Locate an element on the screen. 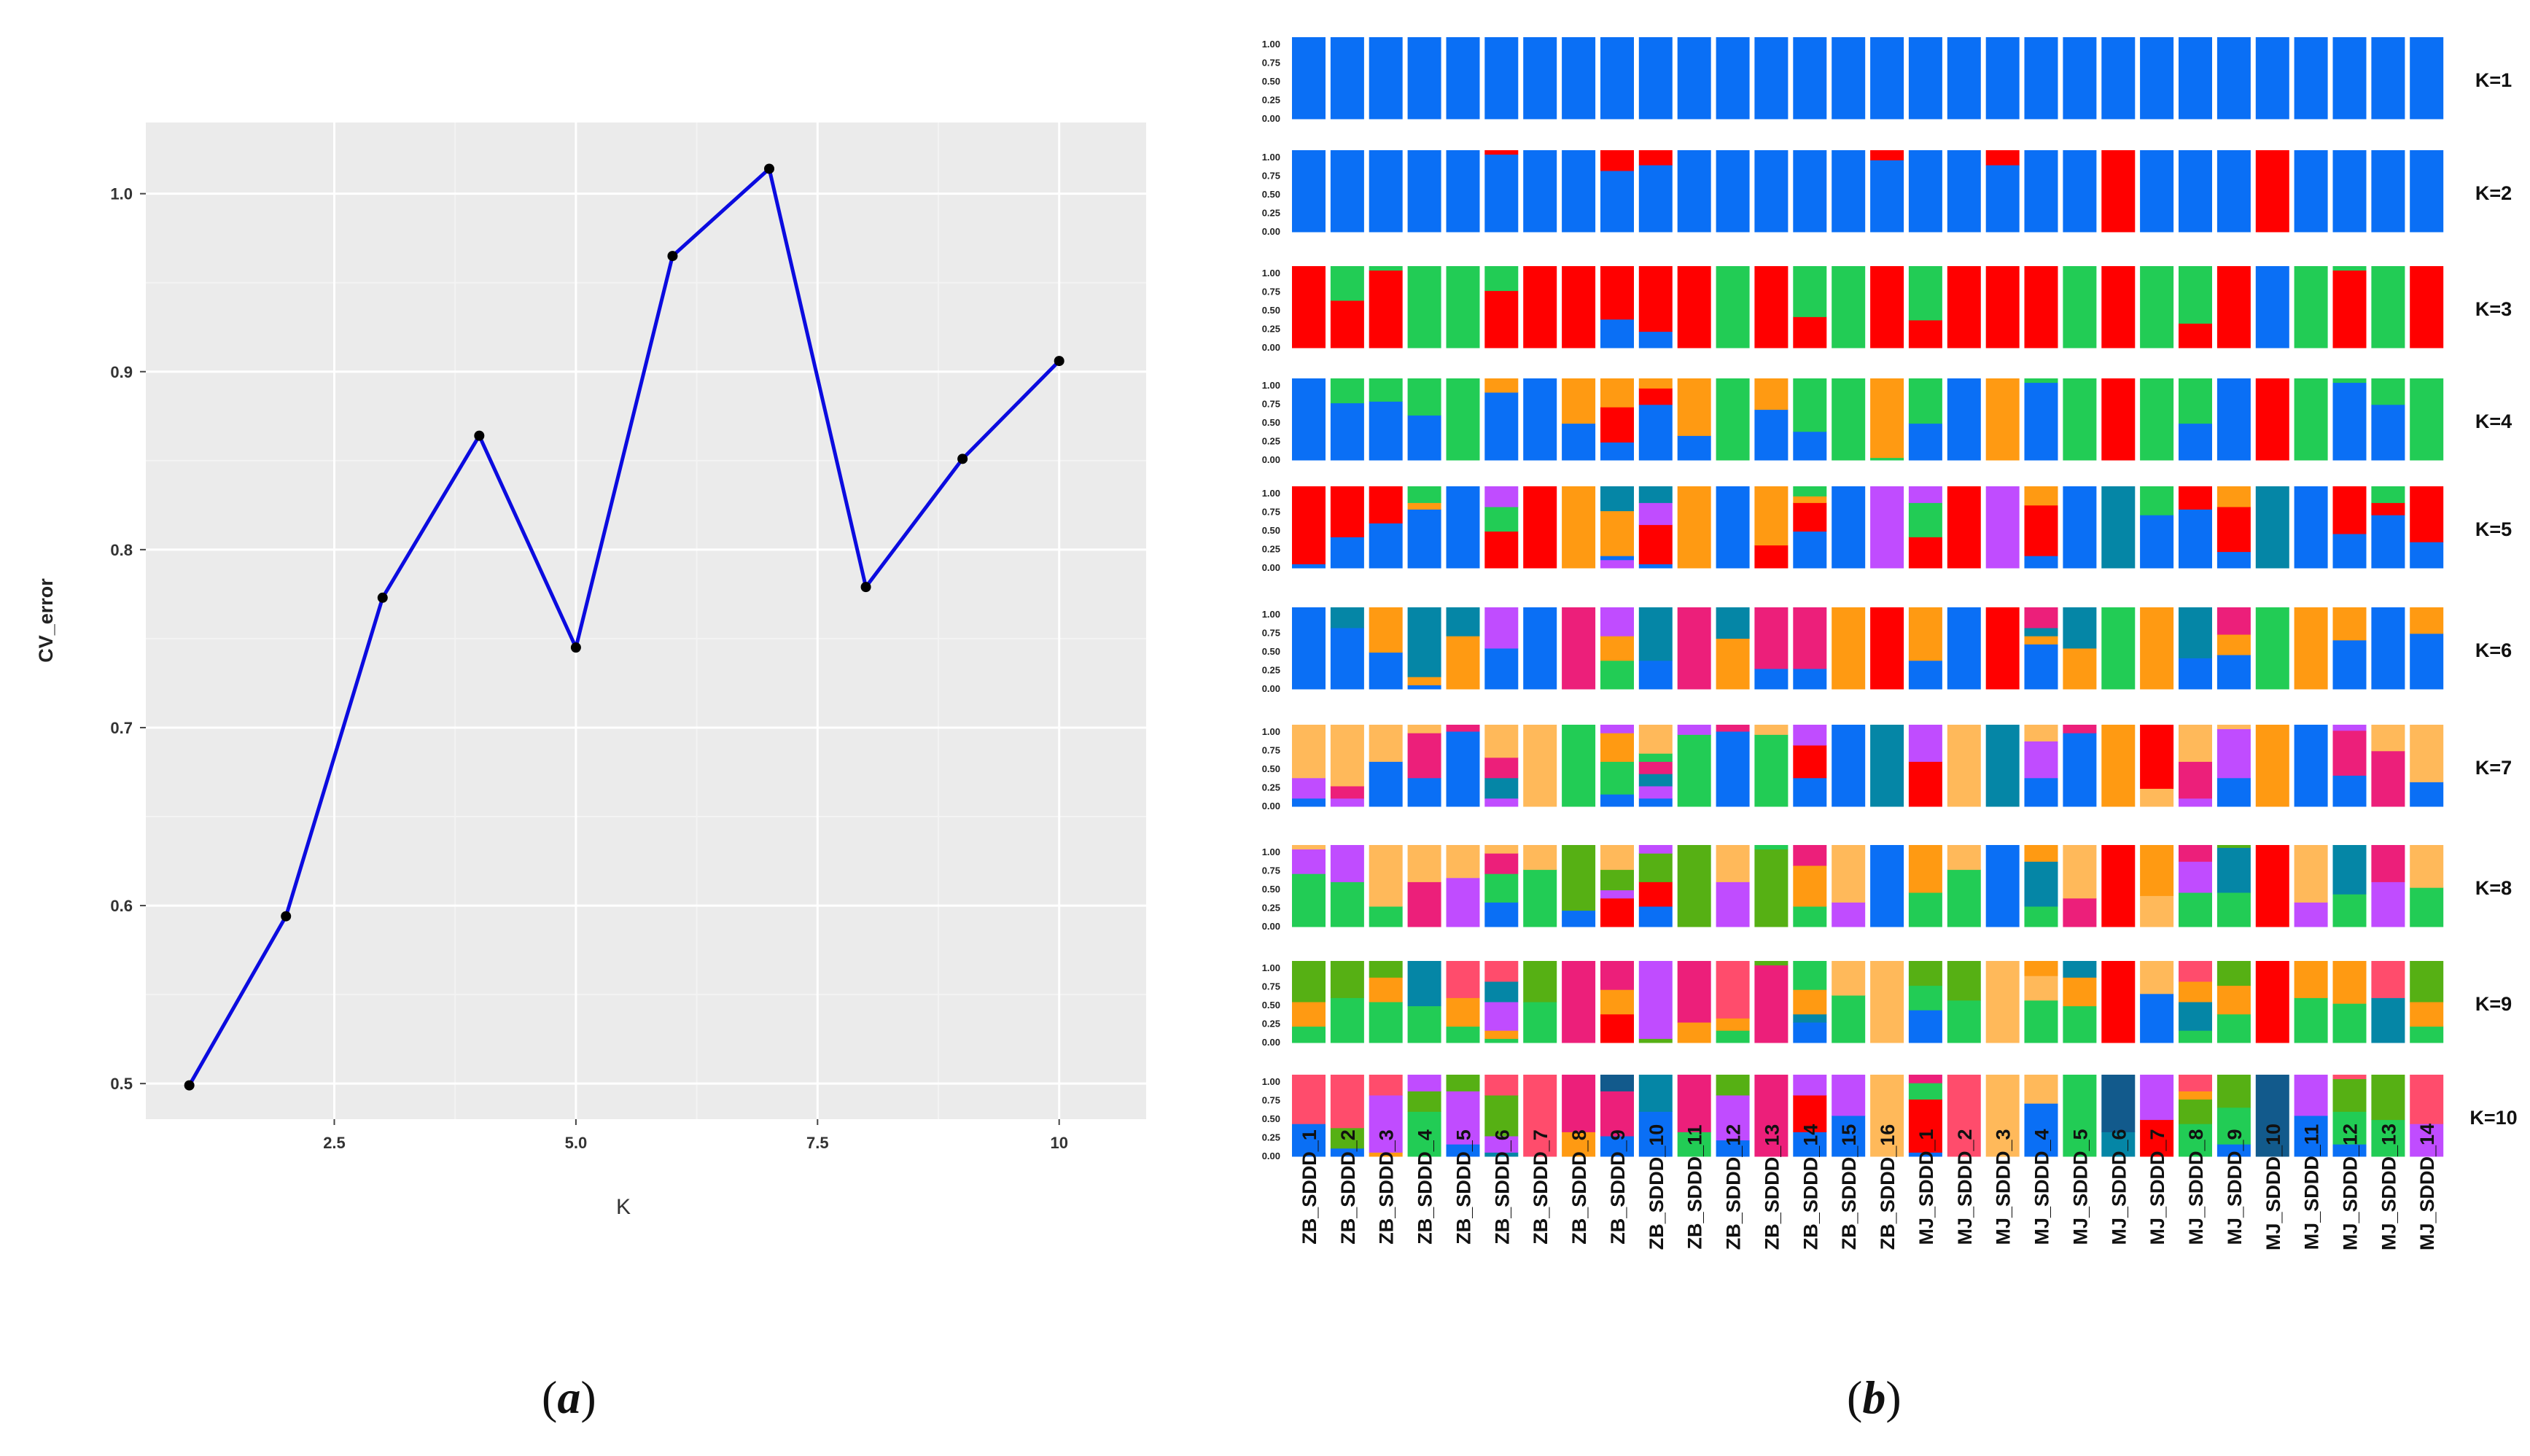 This screenshot has width=2530, height=1456. sample-label: ZB_SDDD_8 is located at coordinates (1579, 1187).